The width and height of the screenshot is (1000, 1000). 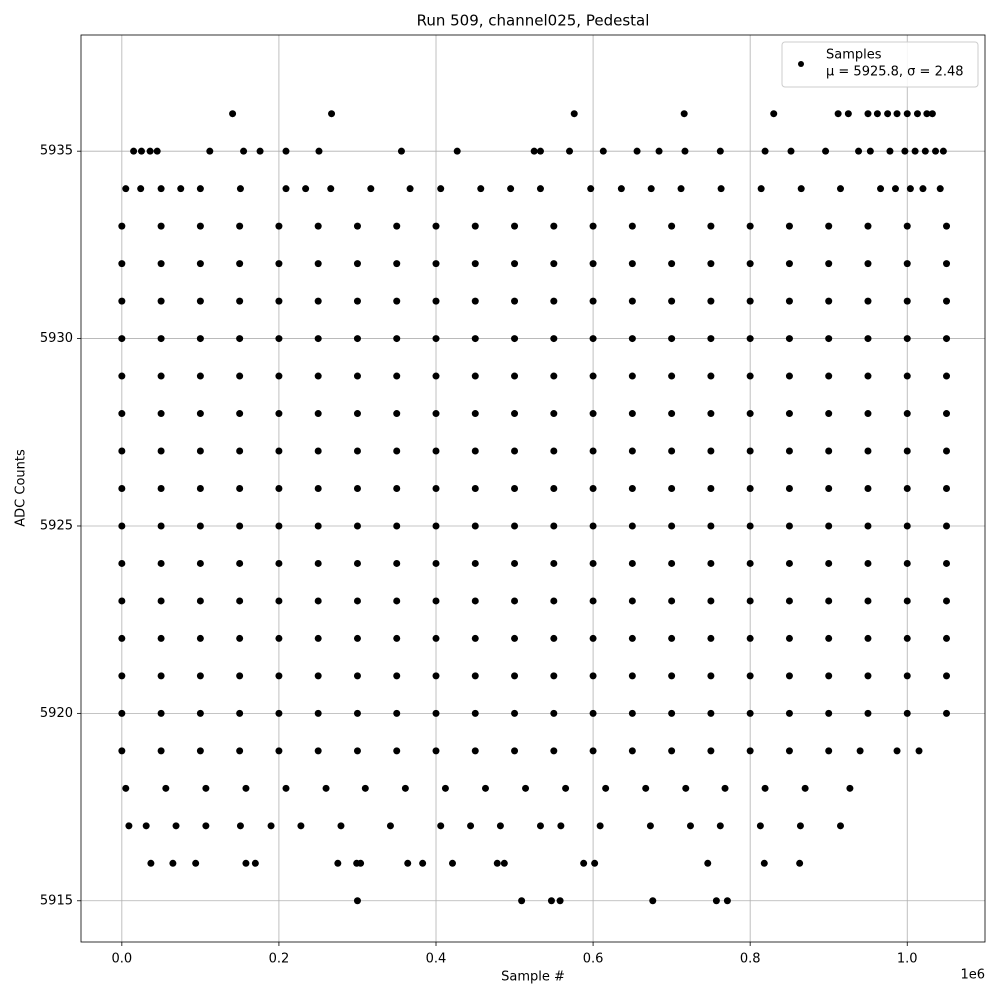 What do you see at coordinates (895, 72) in the screenshot?
I see `legend-annotation: μ = 5925.8, σ = 2.48` at bounding box center [895, 72].